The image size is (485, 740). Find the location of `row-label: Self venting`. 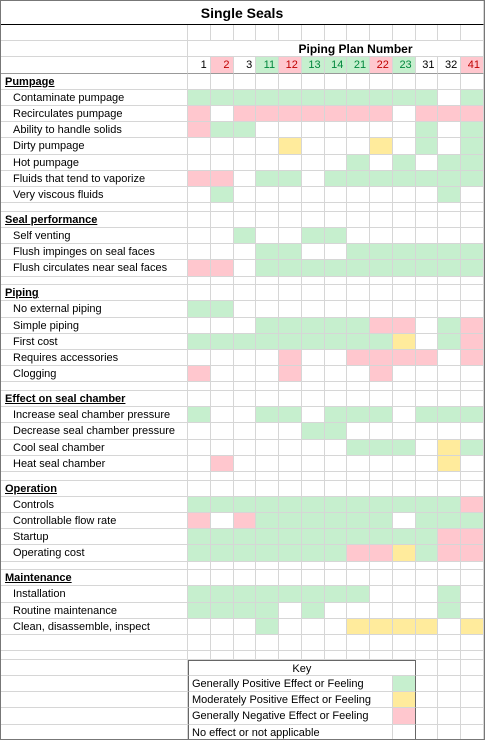

row-label: Self venting is located at coordinates (94, 236).